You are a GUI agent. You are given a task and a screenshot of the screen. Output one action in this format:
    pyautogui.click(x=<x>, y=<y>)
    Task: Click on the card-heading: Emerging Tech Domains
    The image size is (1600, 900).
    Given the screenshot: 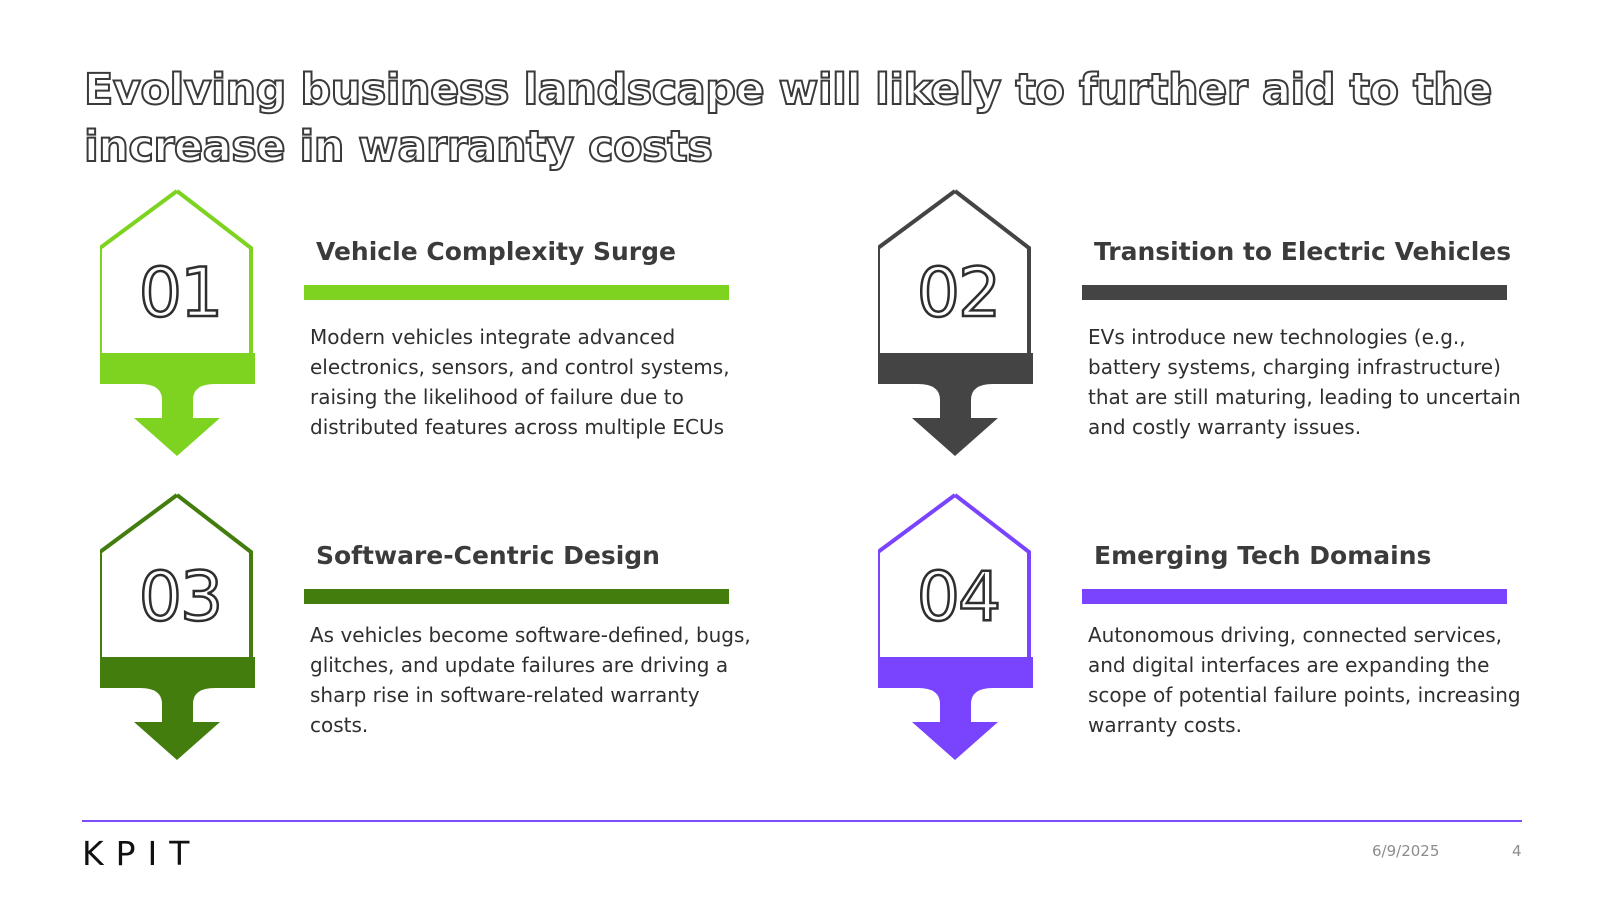 What is the action you would take?
    pyautogui.click(x=1263, y=555)
    